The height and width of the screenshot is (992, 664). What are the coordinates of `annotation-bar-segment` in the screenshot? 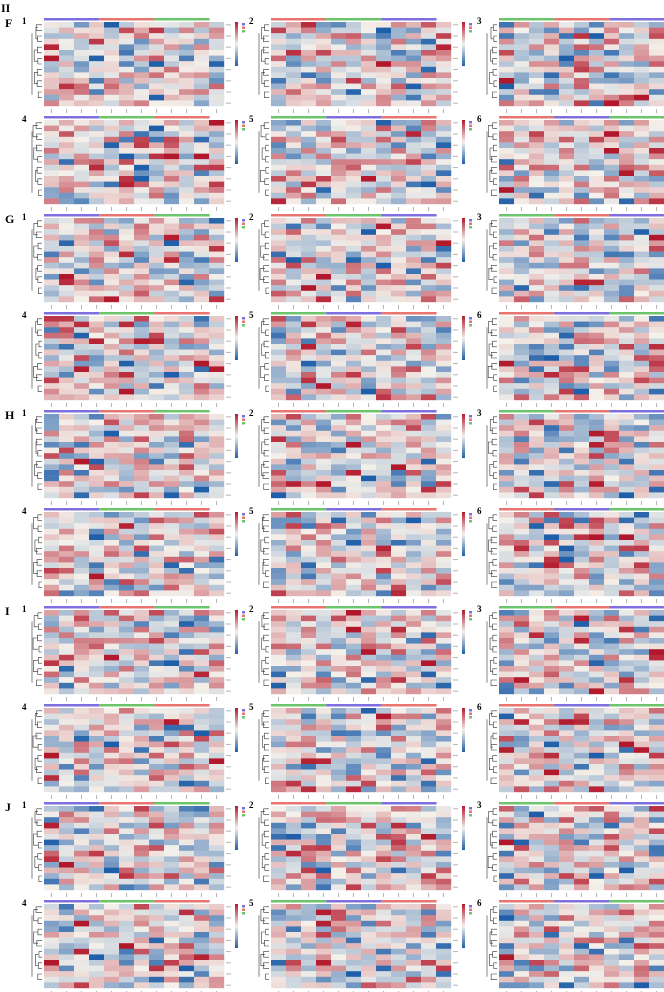 It's located at (354, 313).